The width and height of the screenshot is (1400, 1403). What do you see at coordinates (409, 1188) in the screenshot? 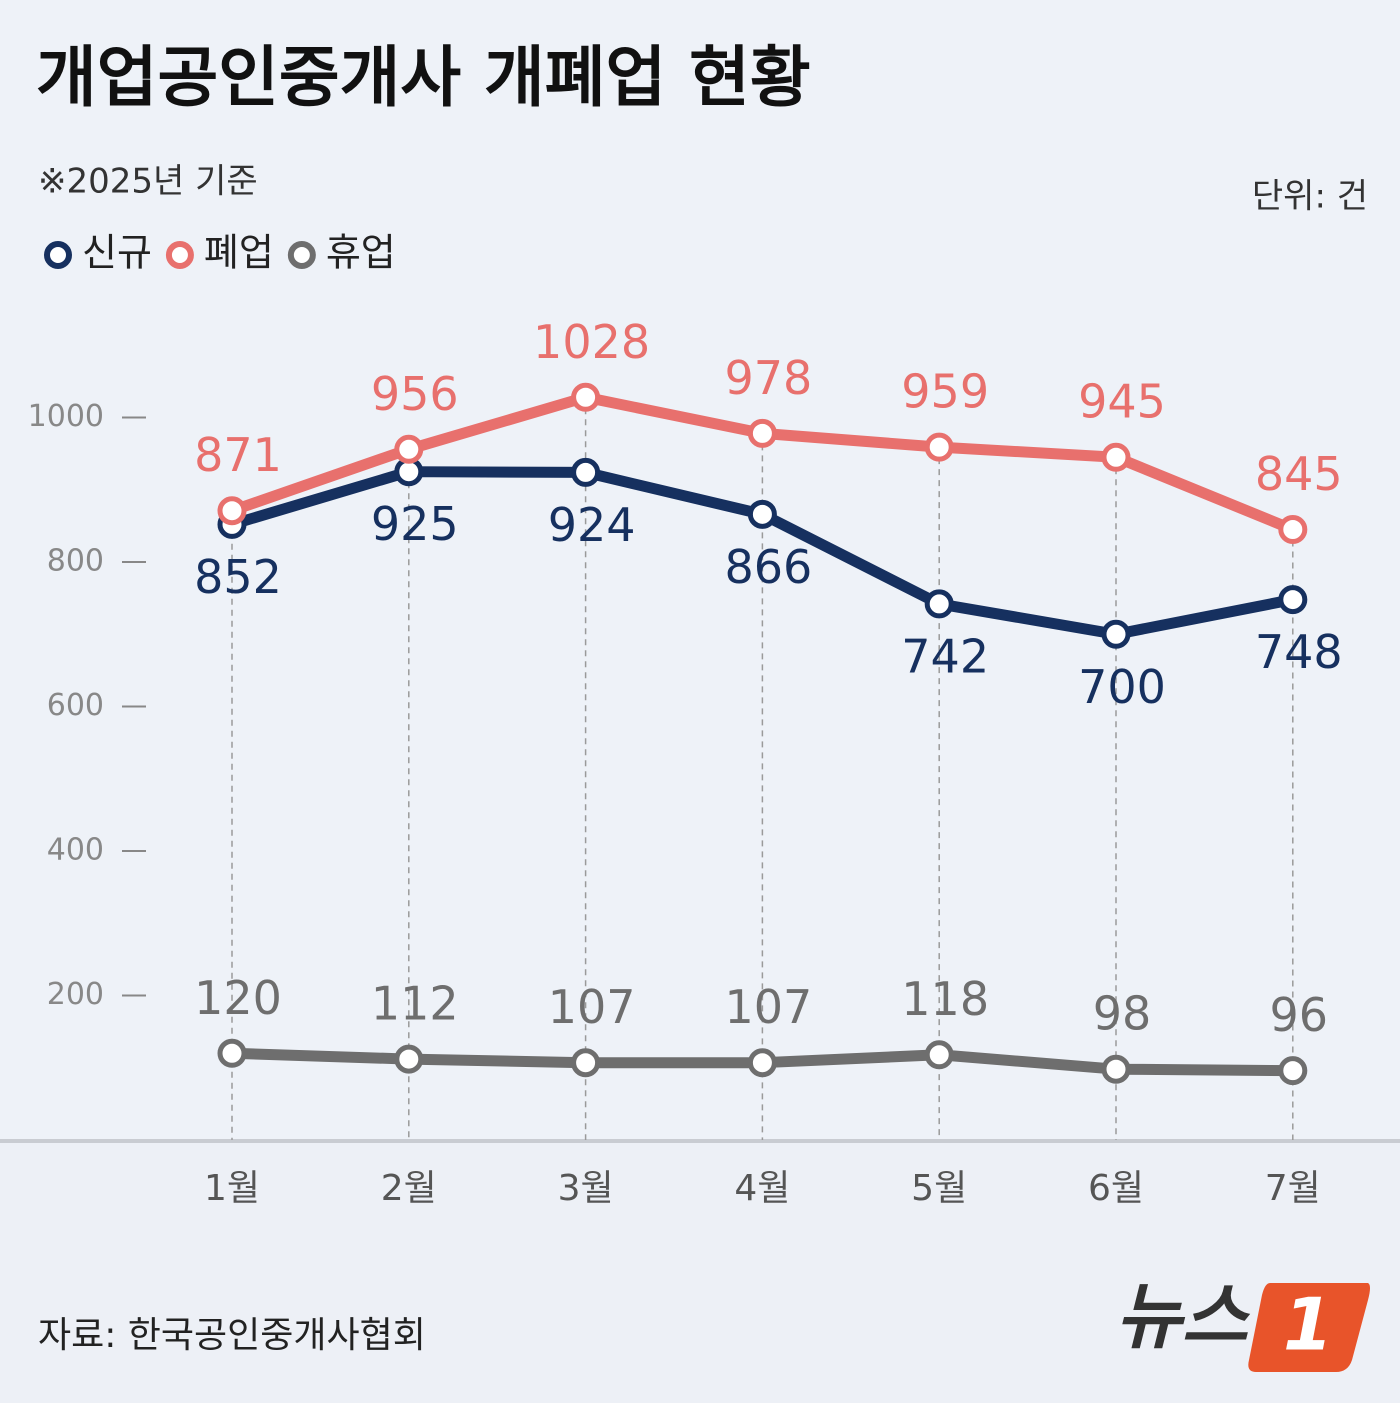
I see `x-tick-label: 2월` at bounding box center [409, 1188].